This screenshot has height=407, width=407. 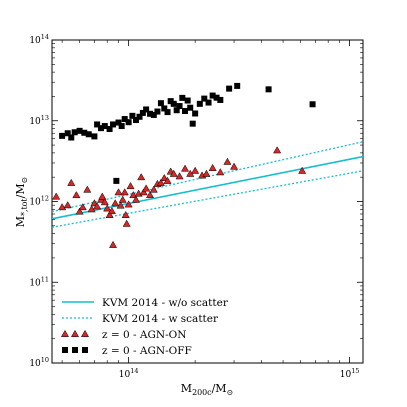 What do you see at coordinates (207, 389) in the screenshot?
I see `x-axis-label: M200c/M⊙` at bounding box center [207, 389].